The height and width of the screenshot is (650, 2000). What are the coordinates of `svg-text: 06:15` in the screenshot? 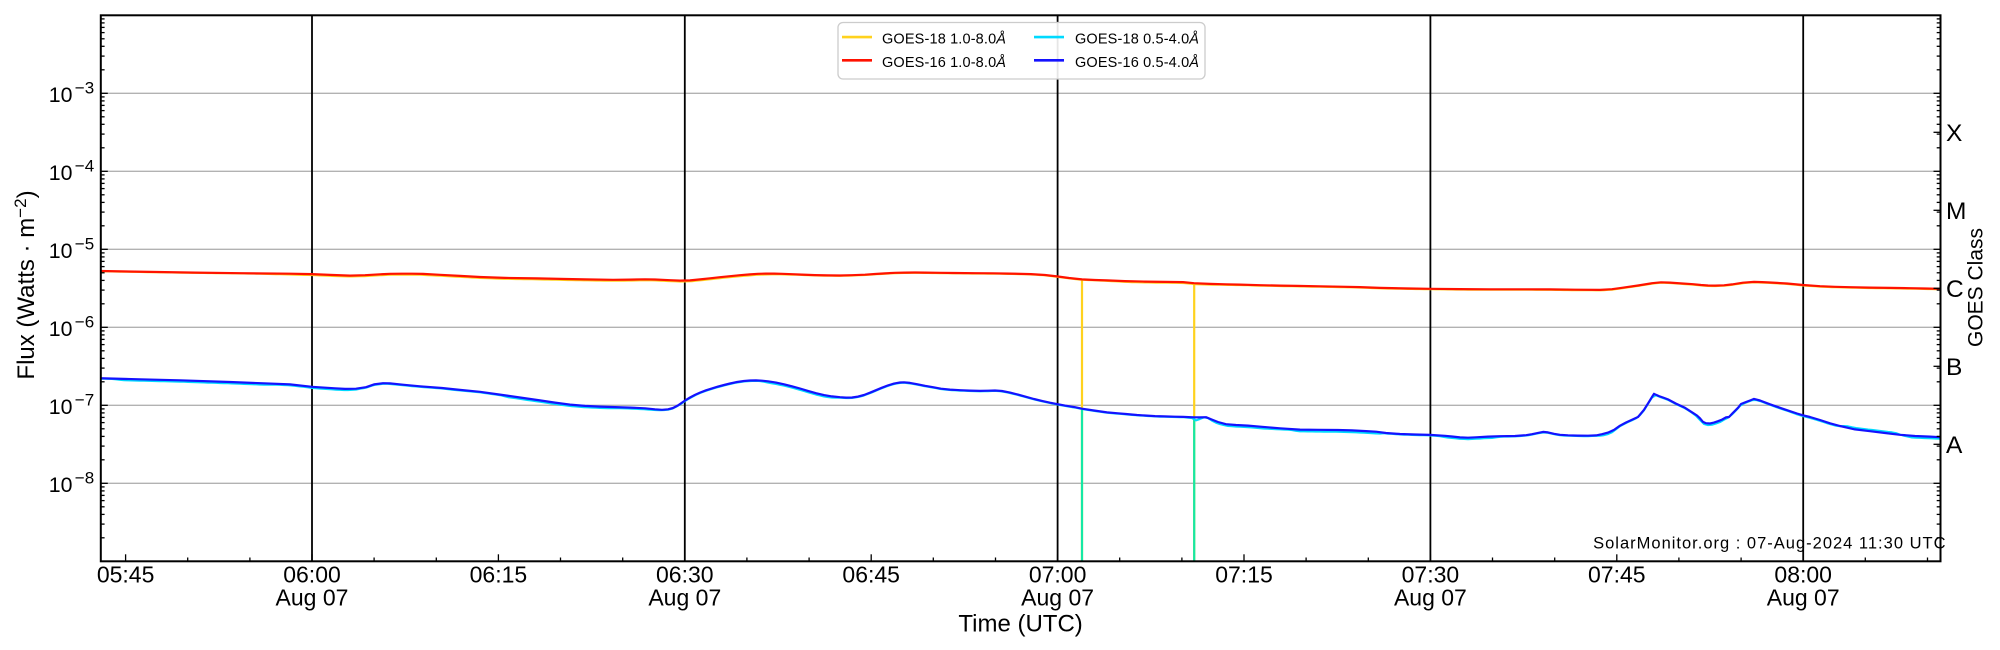 It's located at (499, 574).